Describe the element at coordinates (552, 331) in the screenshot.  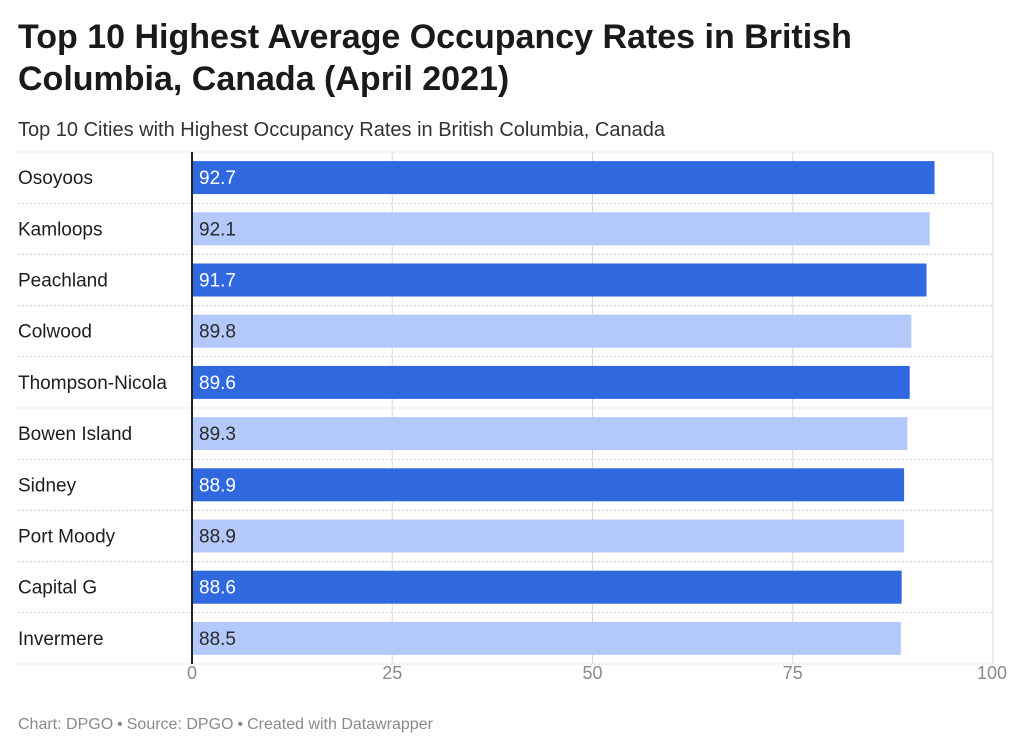
I see `bar-colwood` at that location.